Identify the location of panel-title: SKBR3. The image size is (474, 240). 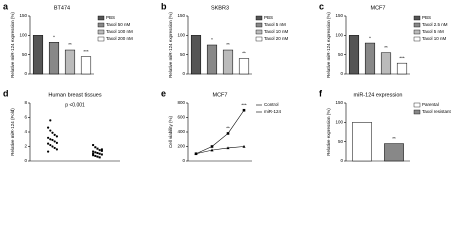
(220, 8).